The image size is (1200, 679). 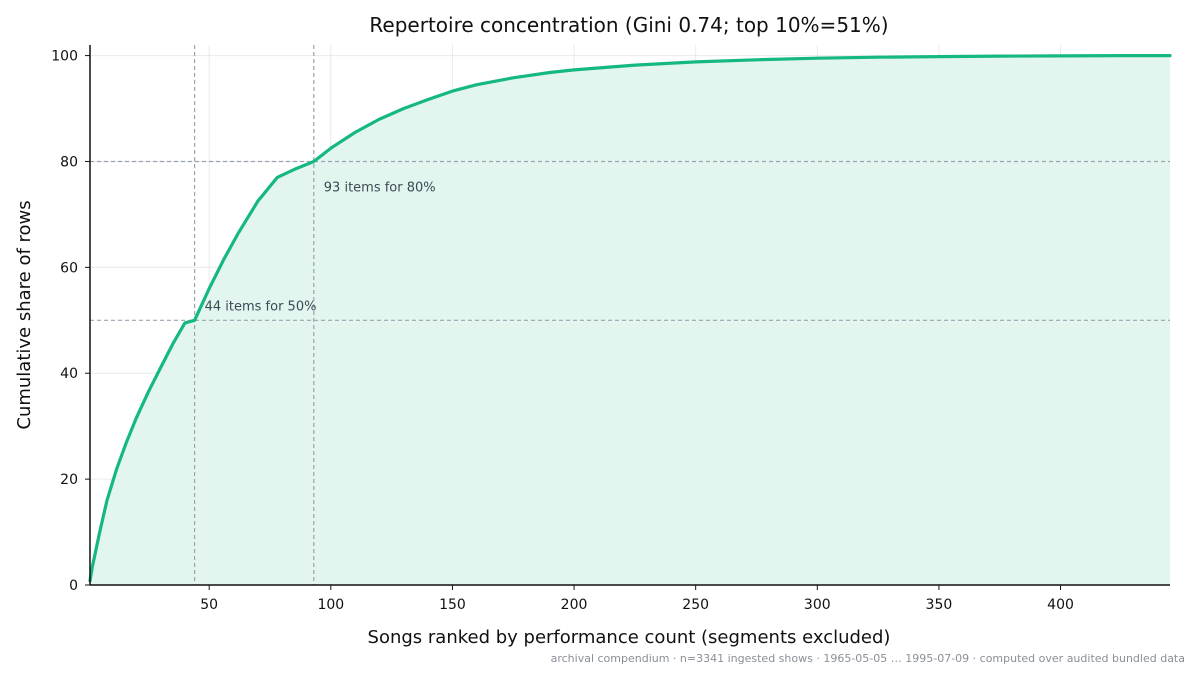 What do you see at coordinates (69, 374) in the screenshot?
I see `y-tick-label: 40` at bounding box center [69, 374].